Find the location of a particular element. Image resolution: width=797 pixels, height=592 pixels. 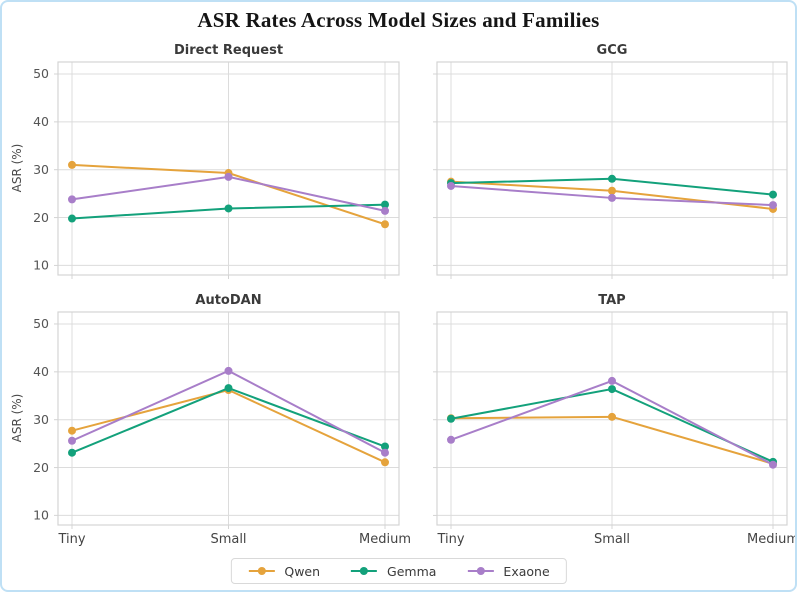

legend-label: Gemma is located at coordinates (412, 571).